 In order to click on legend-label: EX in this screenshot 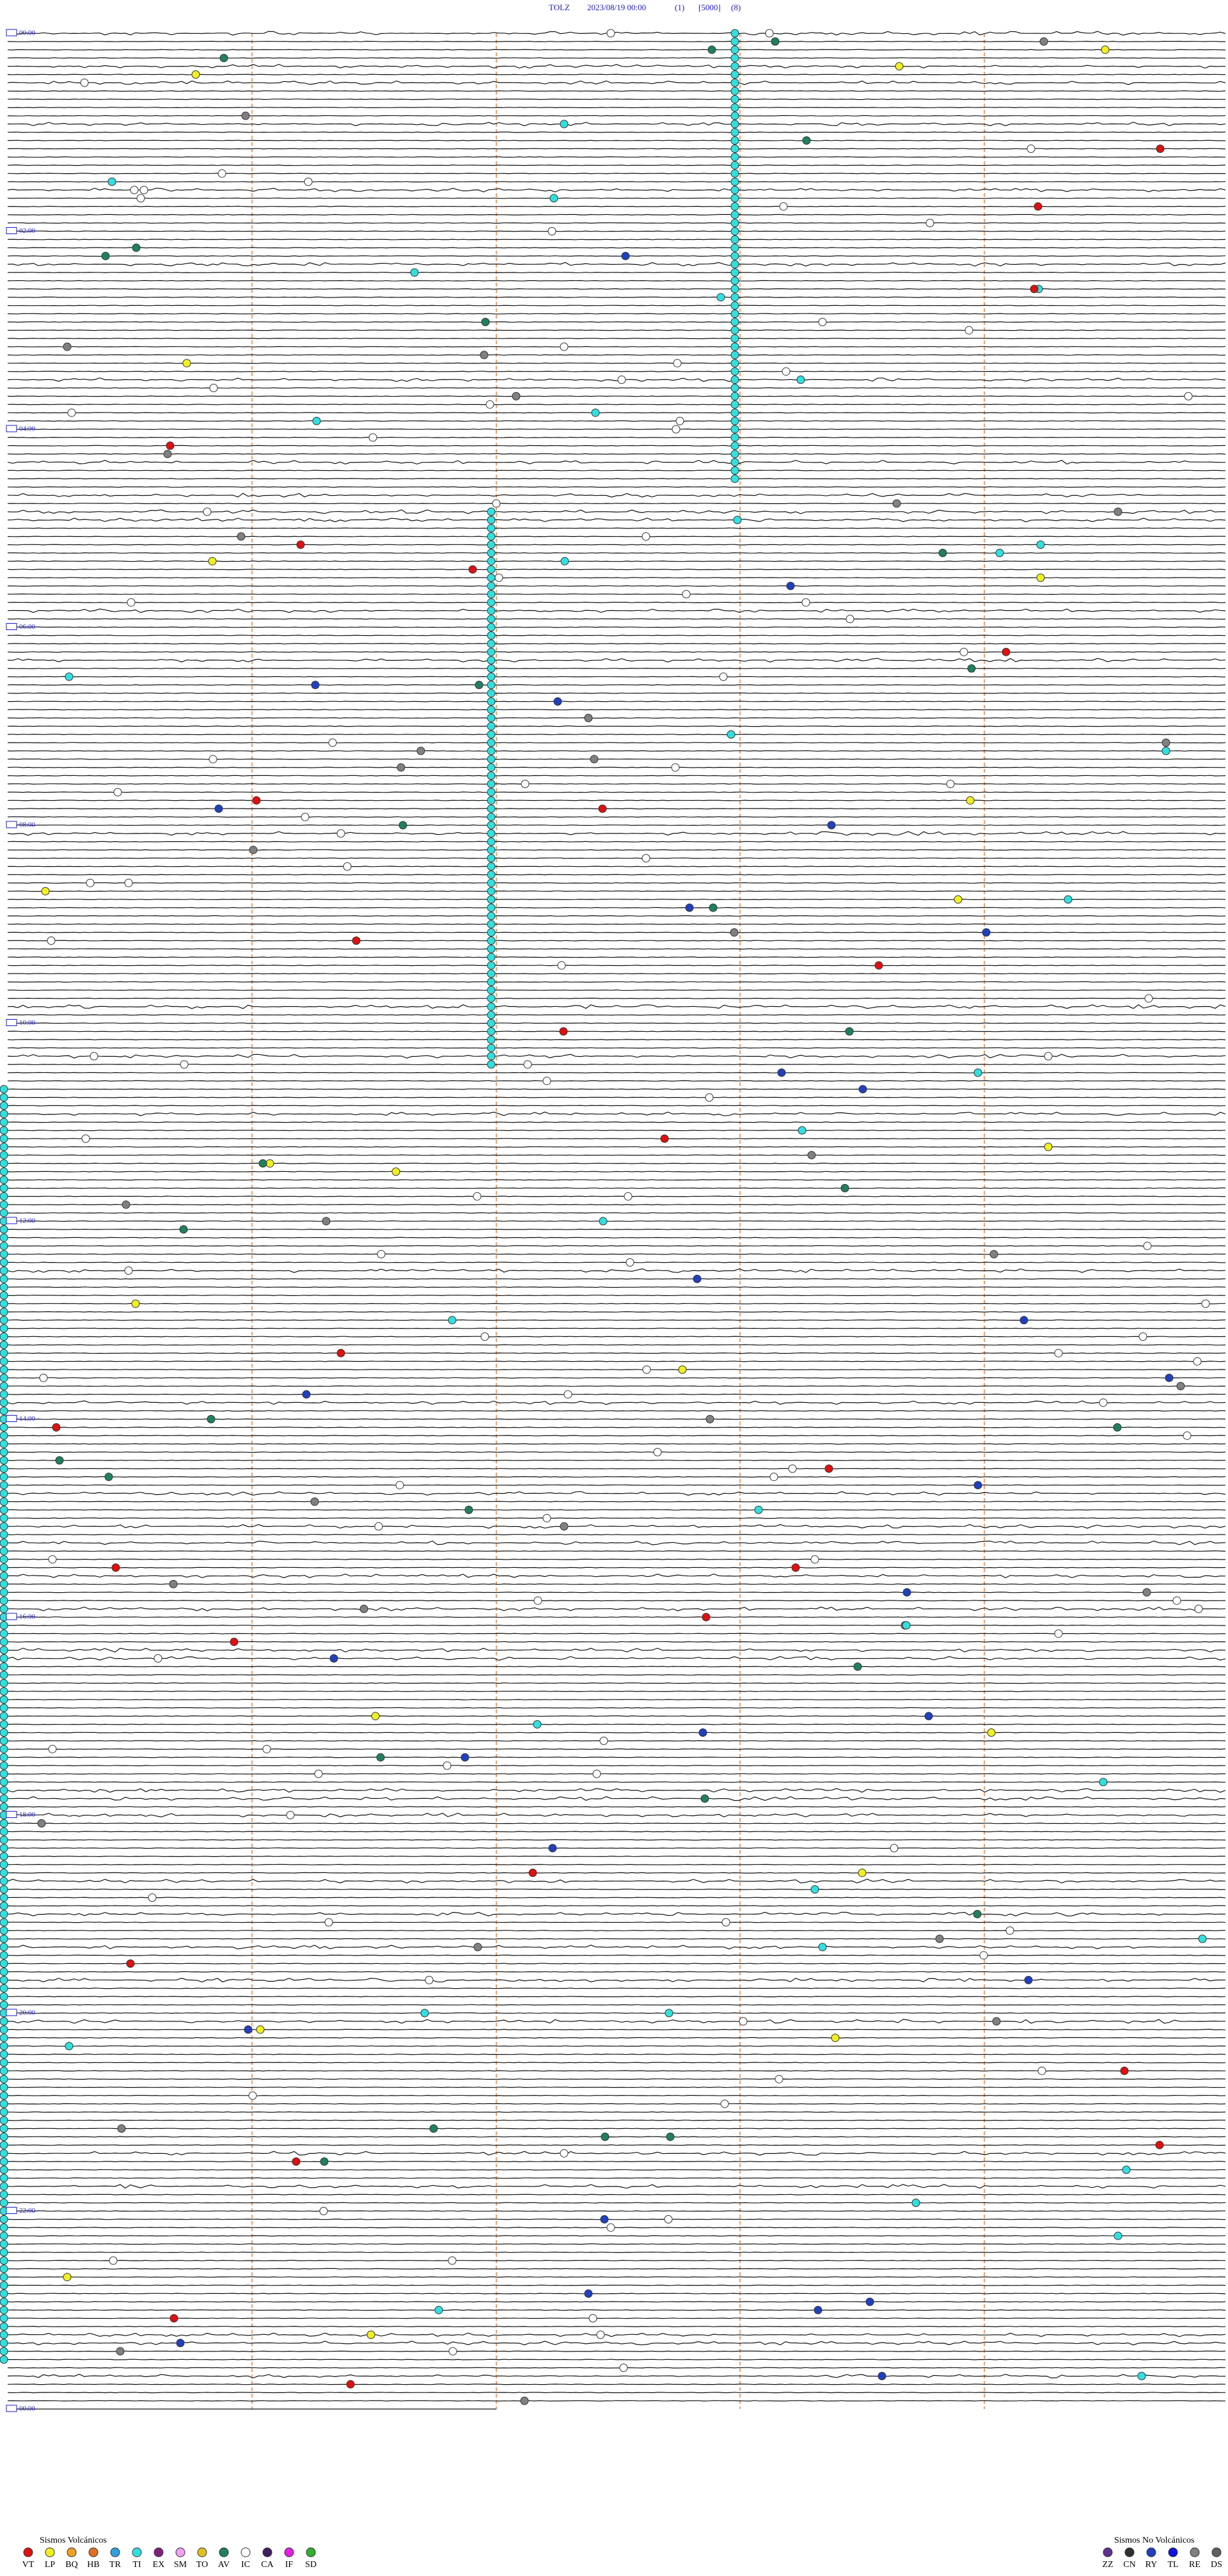, I will do `click(159, 2565)`.